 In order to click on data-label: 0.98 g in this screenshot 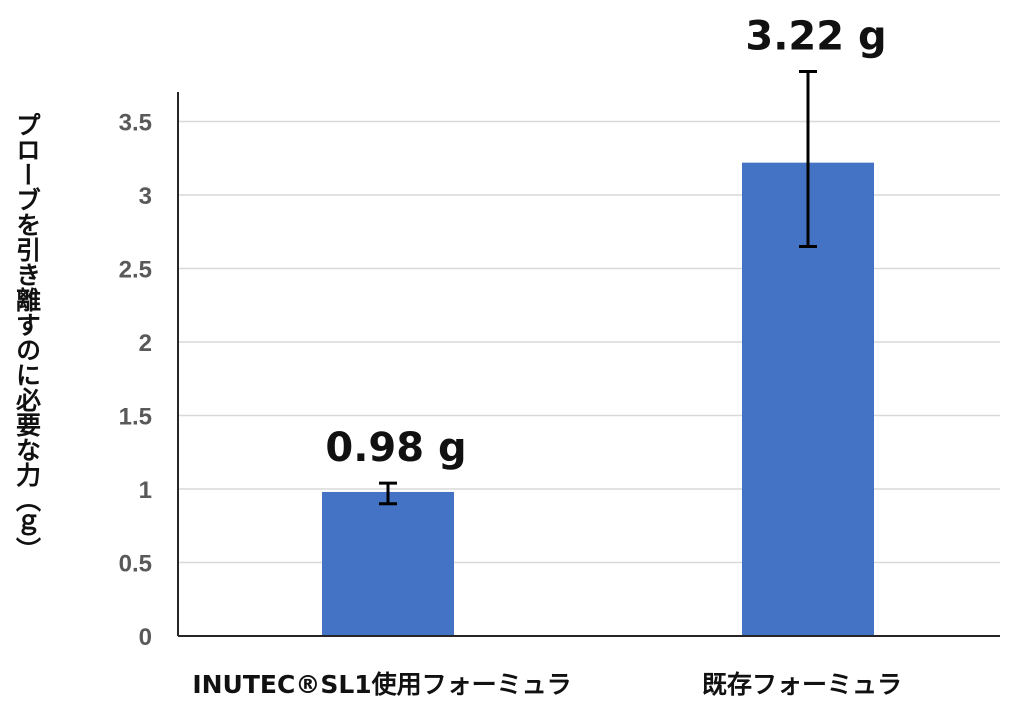, I will do `click(395, 448)`.